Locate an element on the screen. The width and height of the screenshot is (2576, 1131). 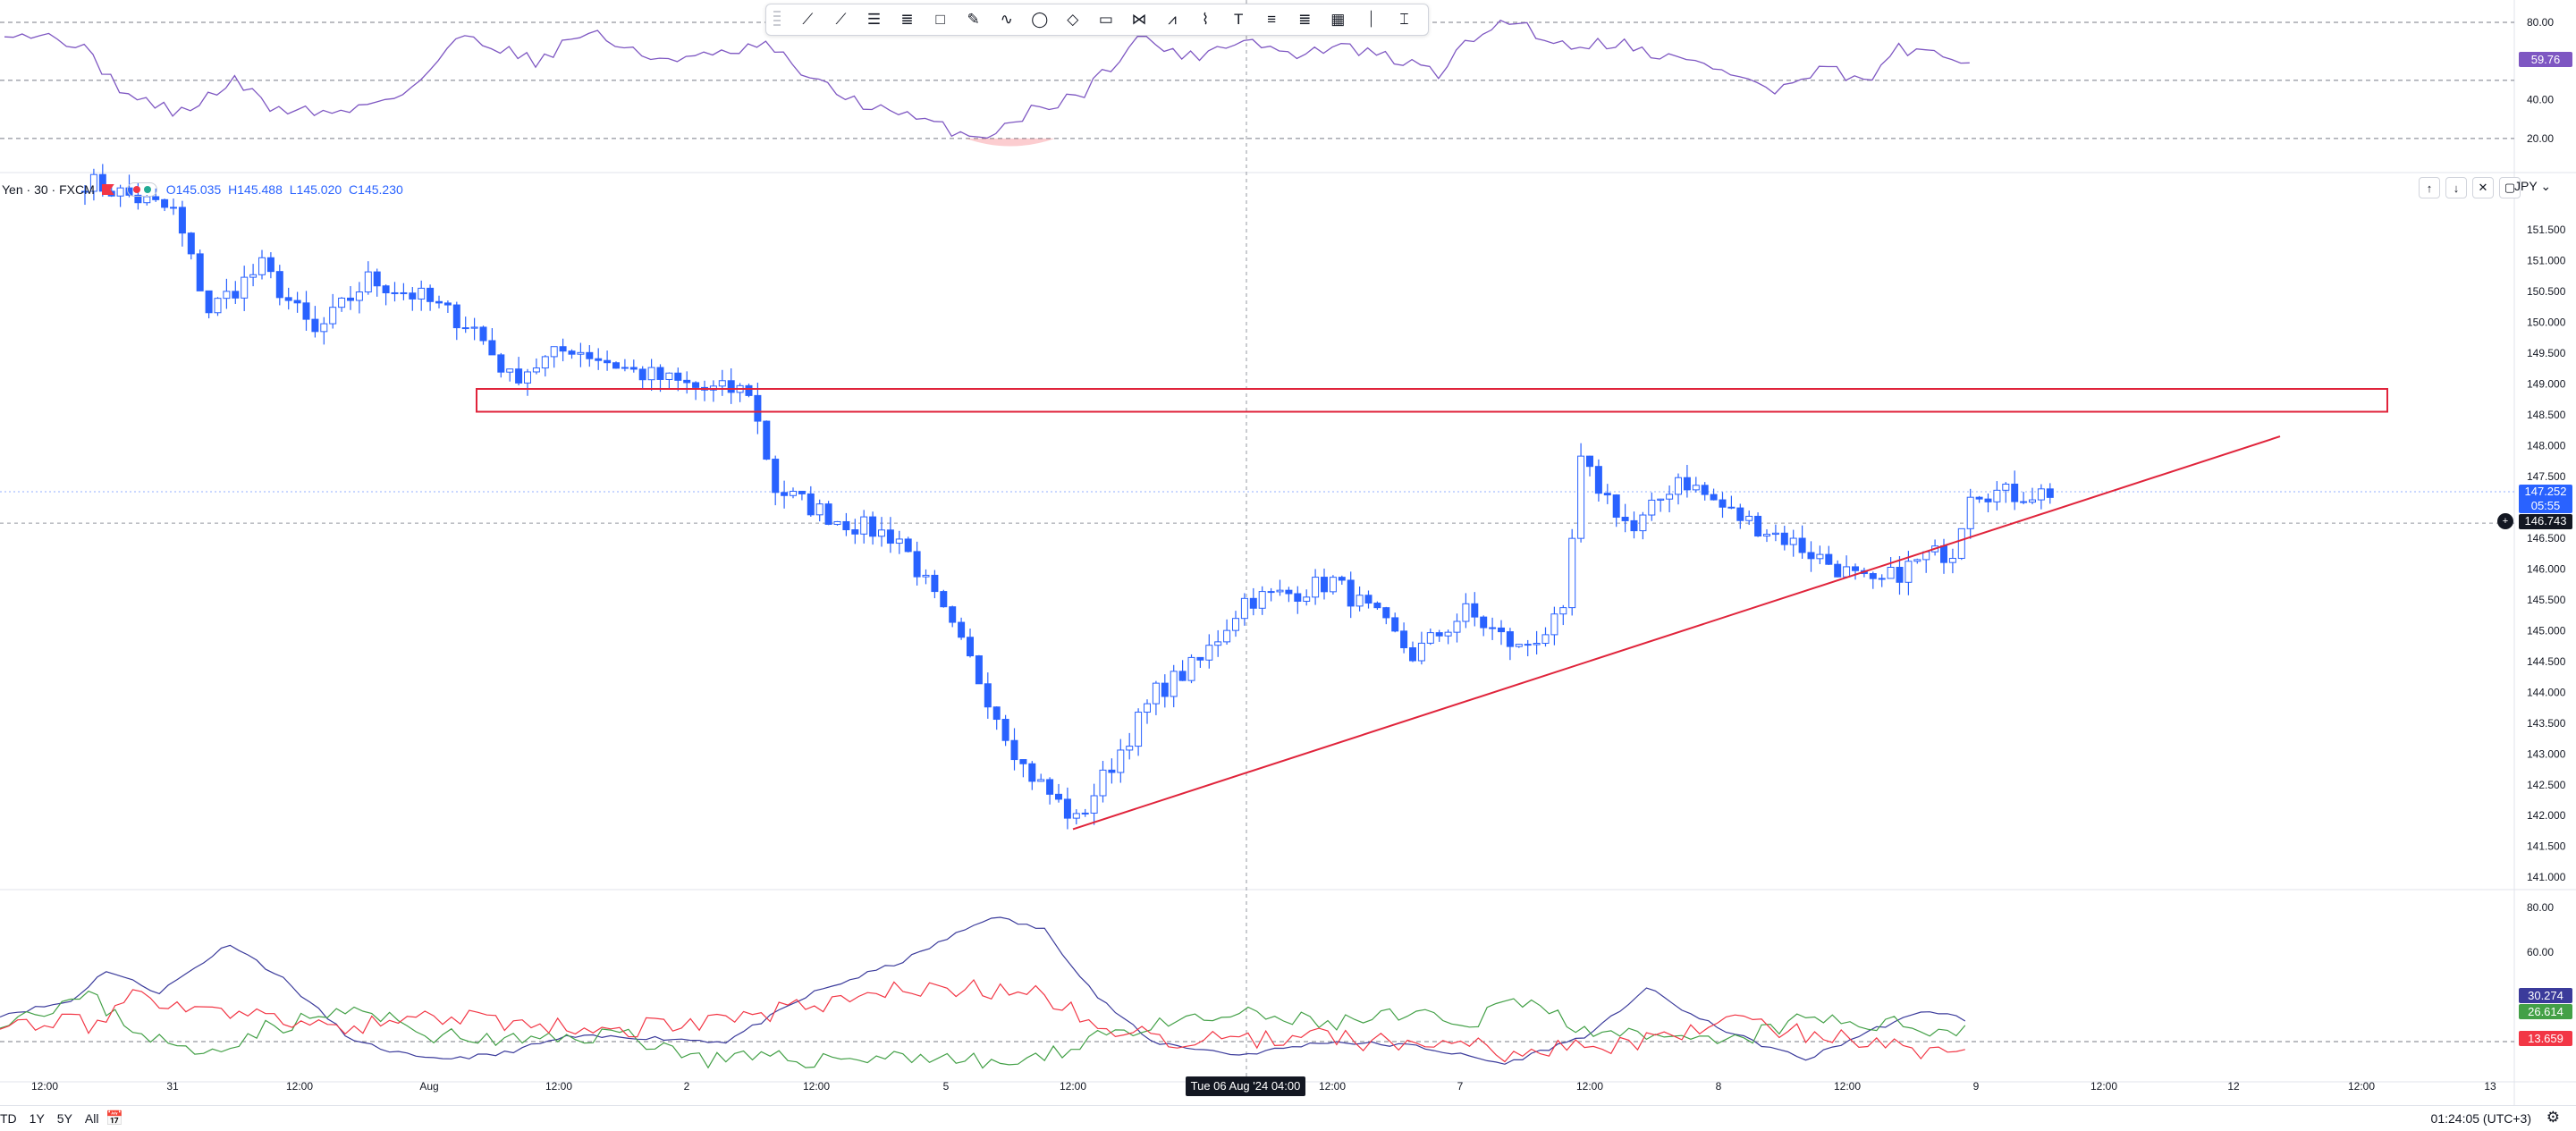
rsi-tick-label: 80.00 is located at coordinates (2540, 22).